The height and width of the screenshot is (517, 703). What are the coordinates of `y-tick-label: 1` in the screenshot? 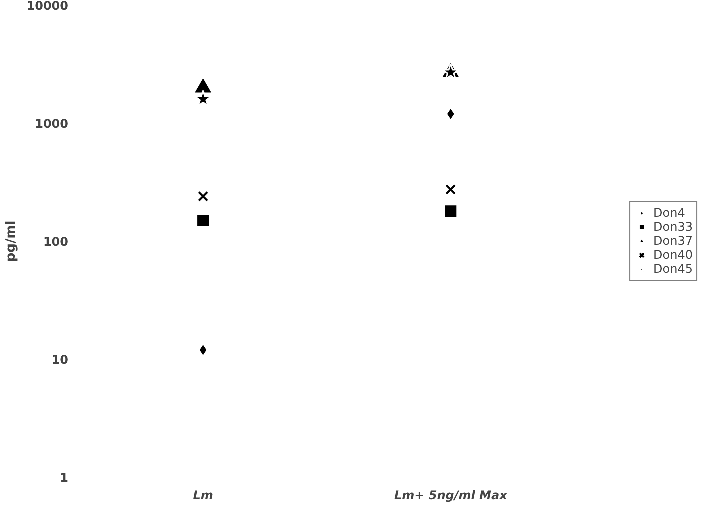 It's located at (64, 478).